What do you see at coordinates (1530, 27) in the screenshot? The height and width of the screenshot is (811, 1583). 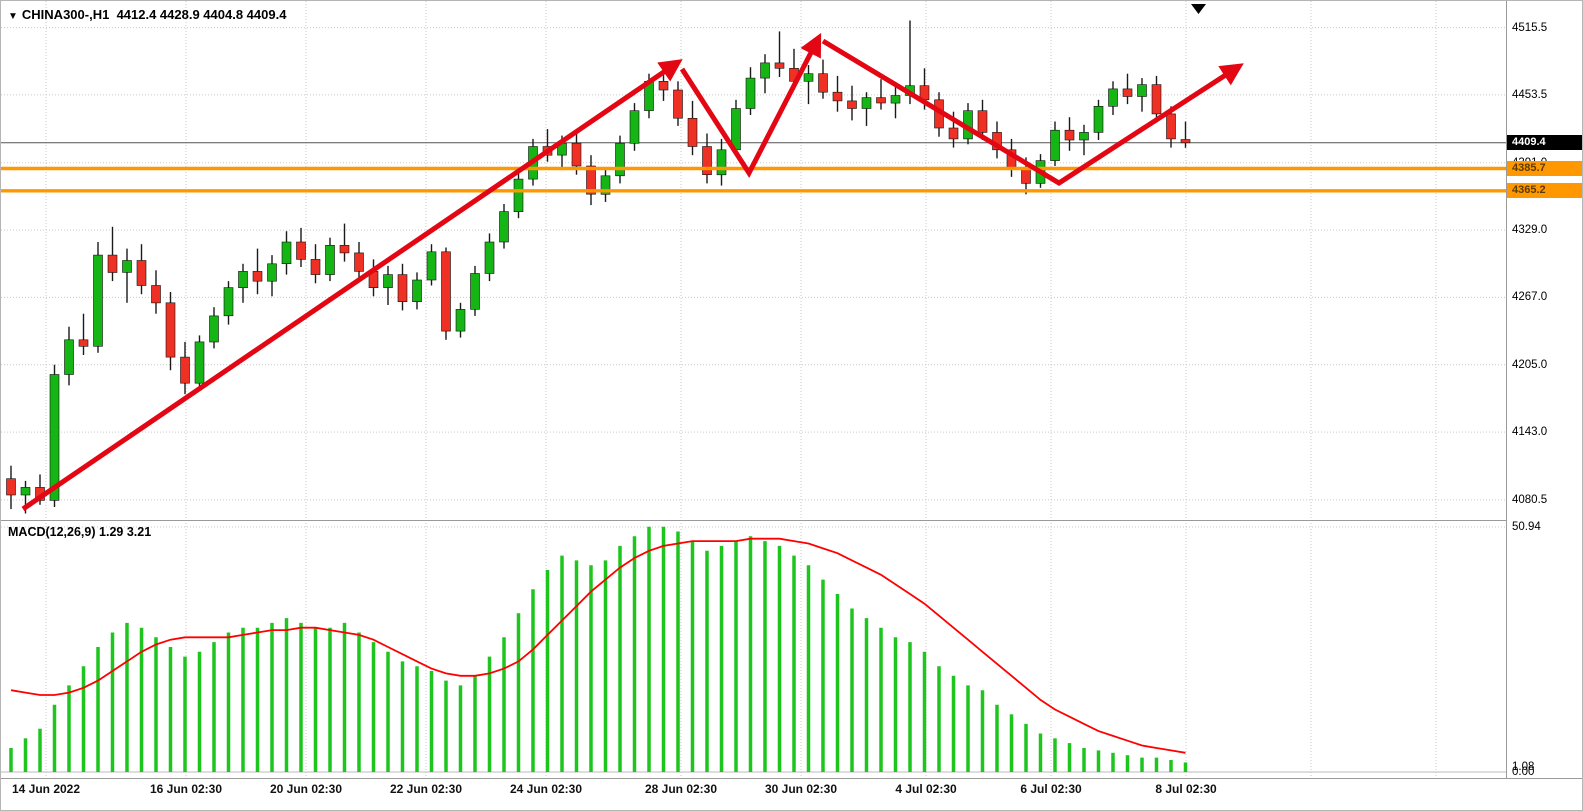 I see `price-axis-label: 4515.5` at bounding box center [1530, 27].